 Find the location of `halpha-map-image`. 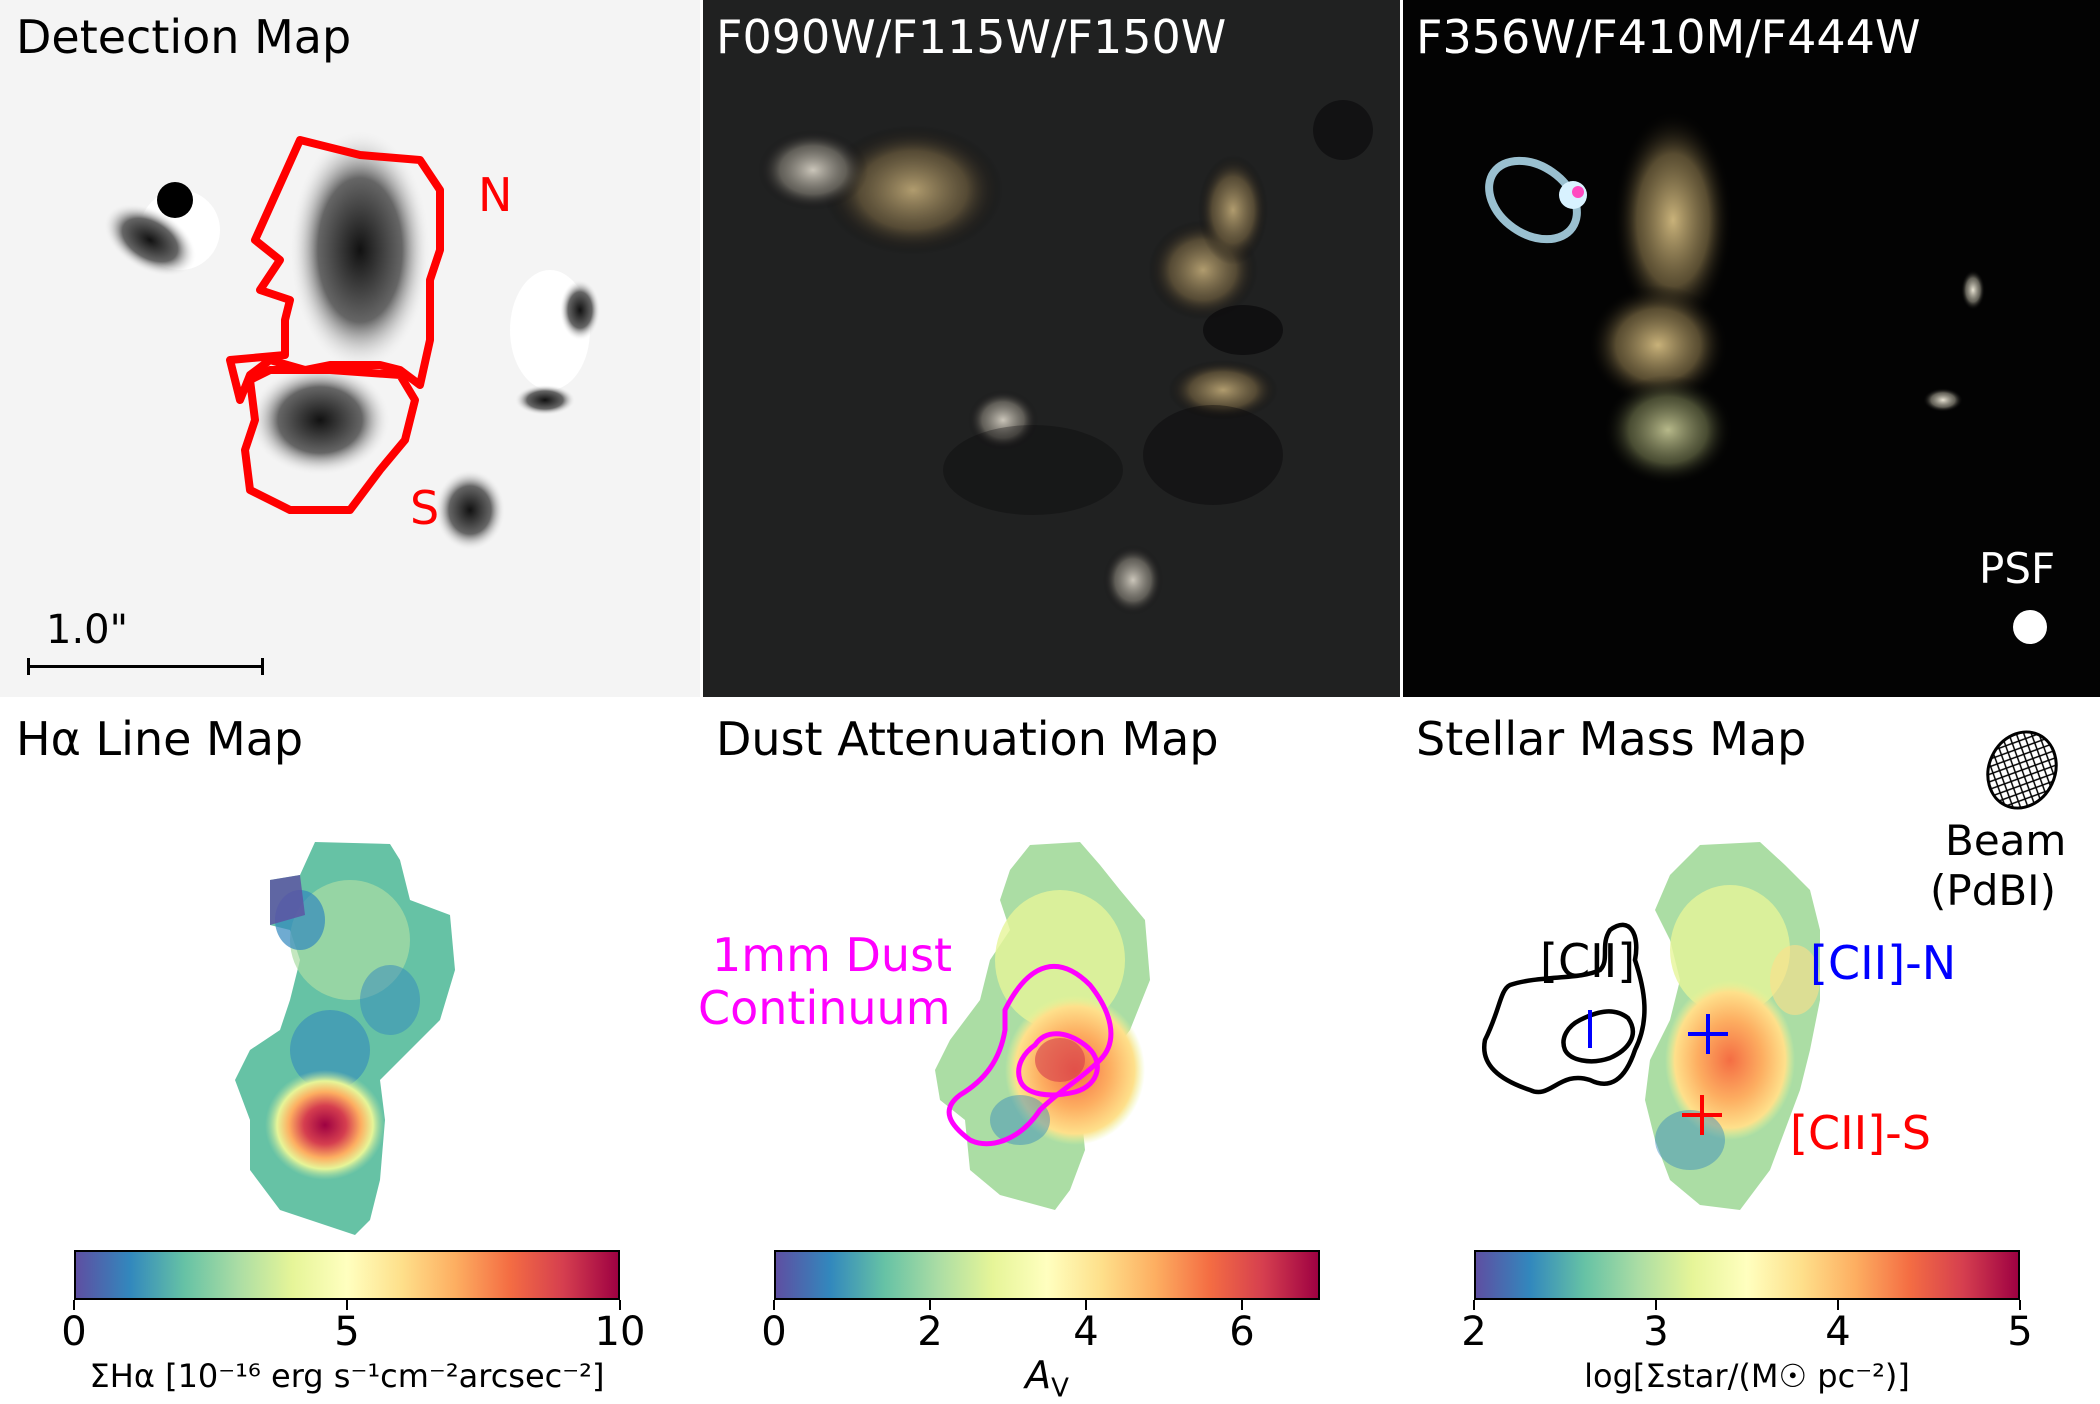

halpha-map-image is located at coordinates (345, 1038).